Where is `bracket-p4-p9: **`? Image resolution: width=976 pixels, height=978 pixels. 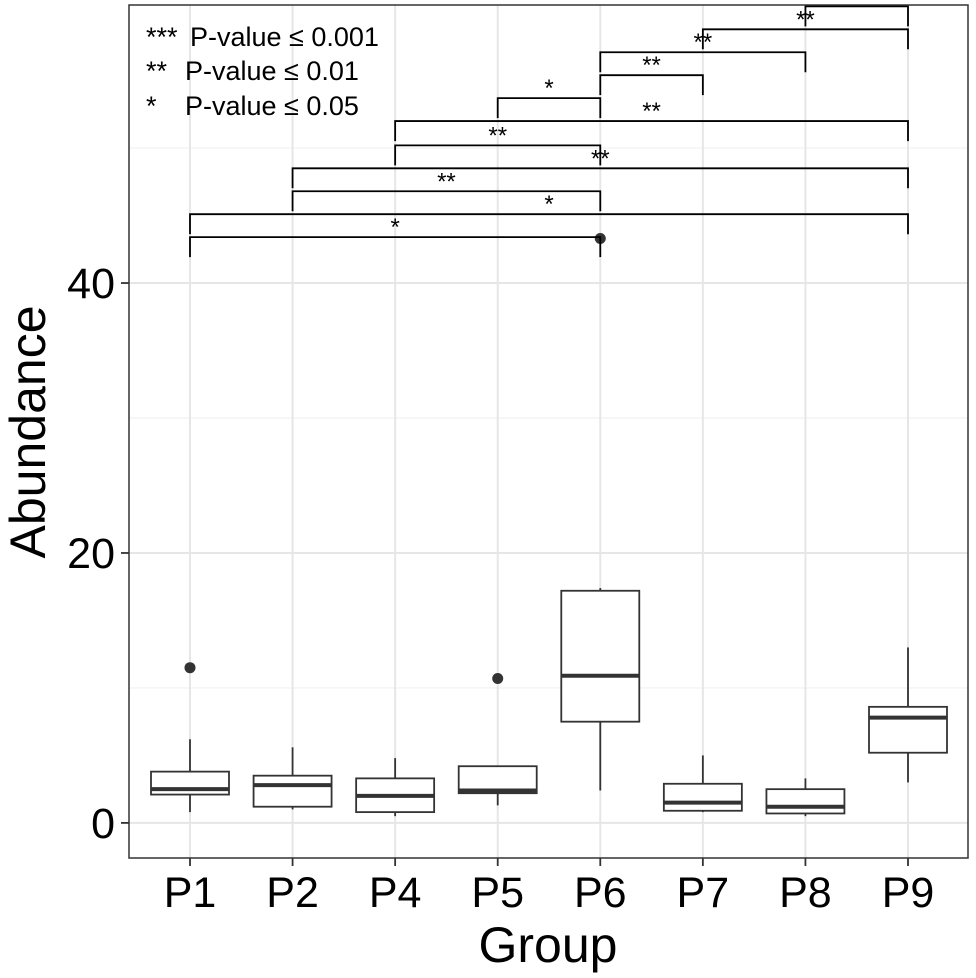
bracket-p4-p9: ** is located at coordinates (651, 120).